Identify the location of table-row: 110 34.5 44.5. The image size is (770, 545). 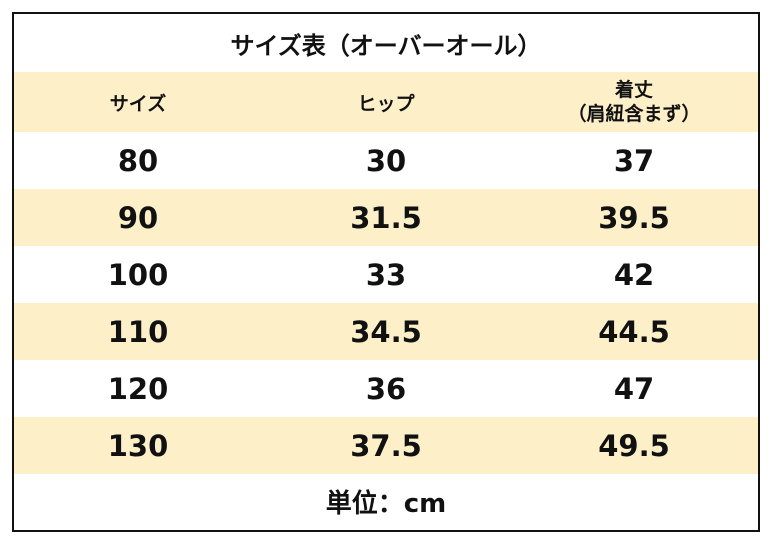
(386, 331).